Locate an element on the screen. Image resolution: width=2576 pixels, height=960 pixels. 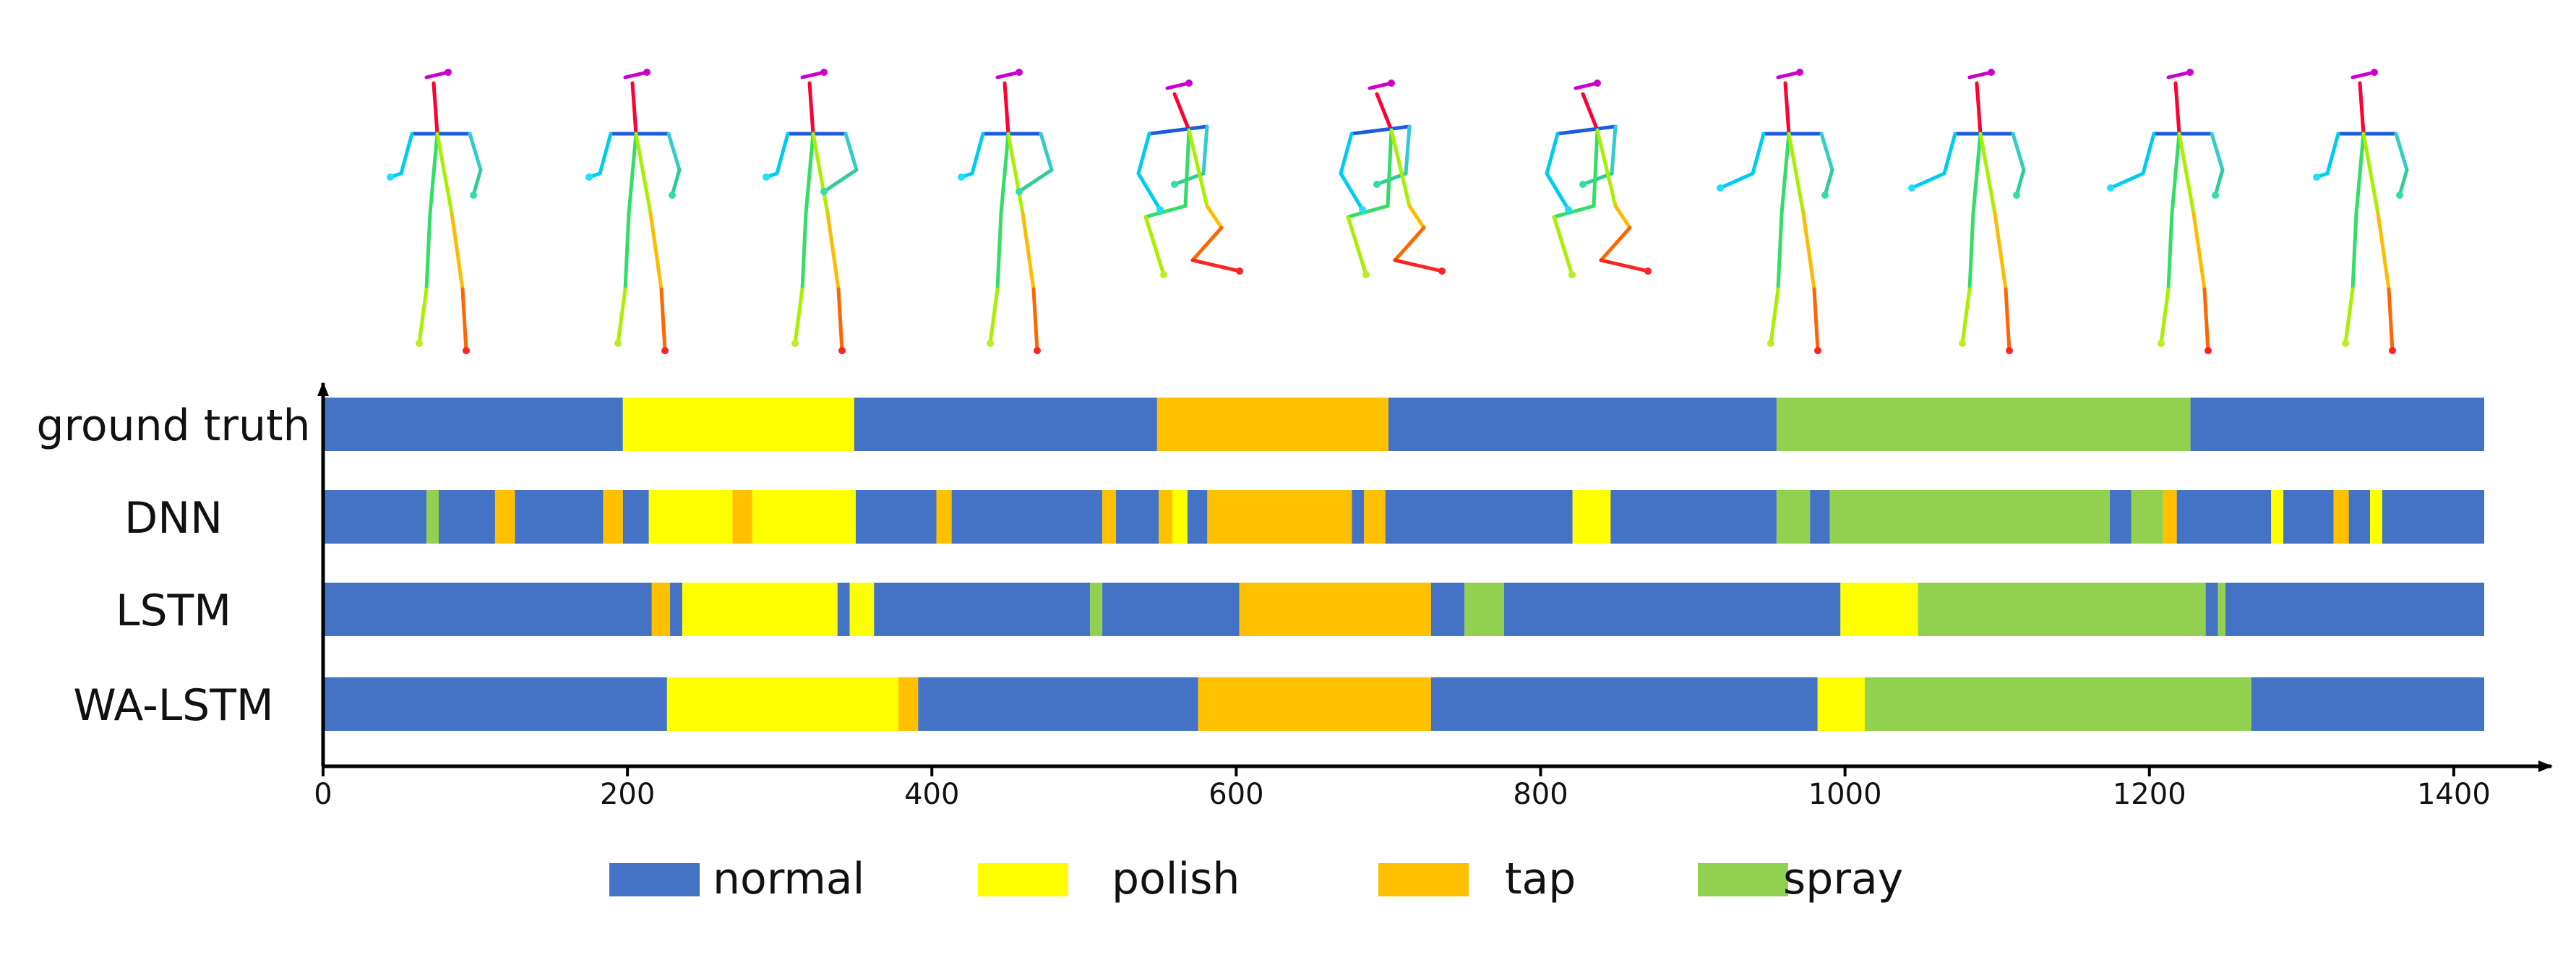
legend-swatch-polish is located at coordinates (1023, 879).